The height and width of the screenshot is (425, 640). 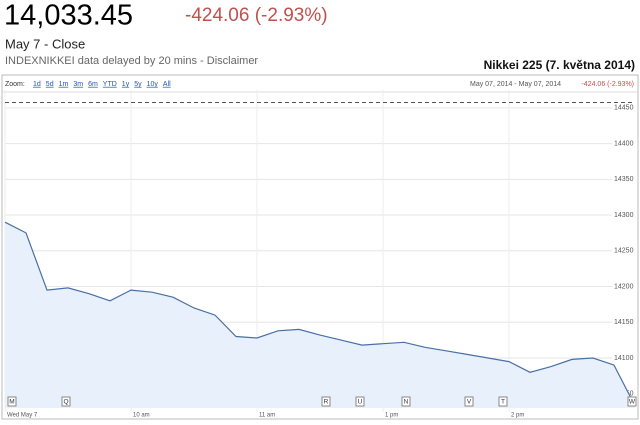 I want to click on x-tick-label: 2 pm, so click(x=517, y=416).